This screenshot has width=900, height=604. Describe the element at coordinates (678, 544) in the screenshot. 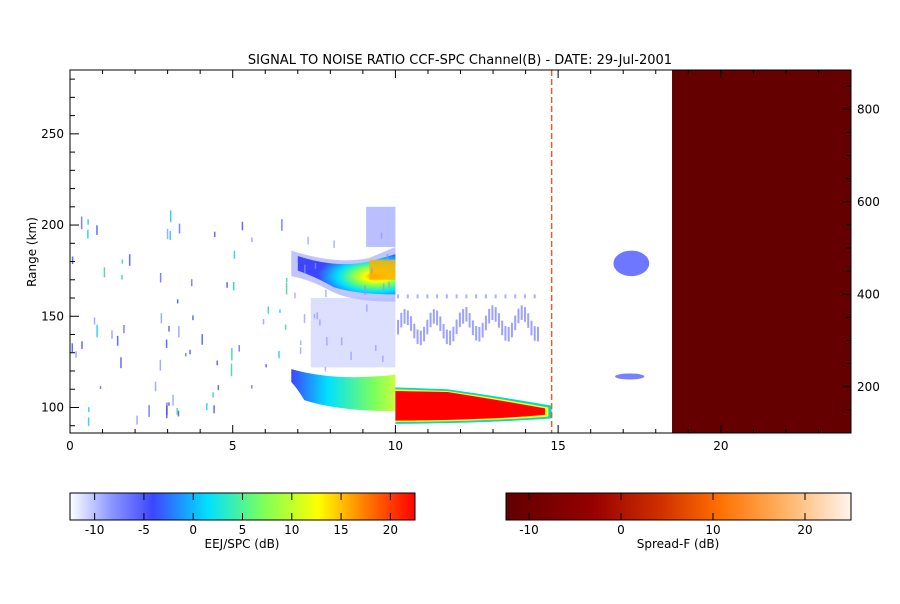

I see `spreadf-colorbar-label: Spread-F (dB)` at that location.